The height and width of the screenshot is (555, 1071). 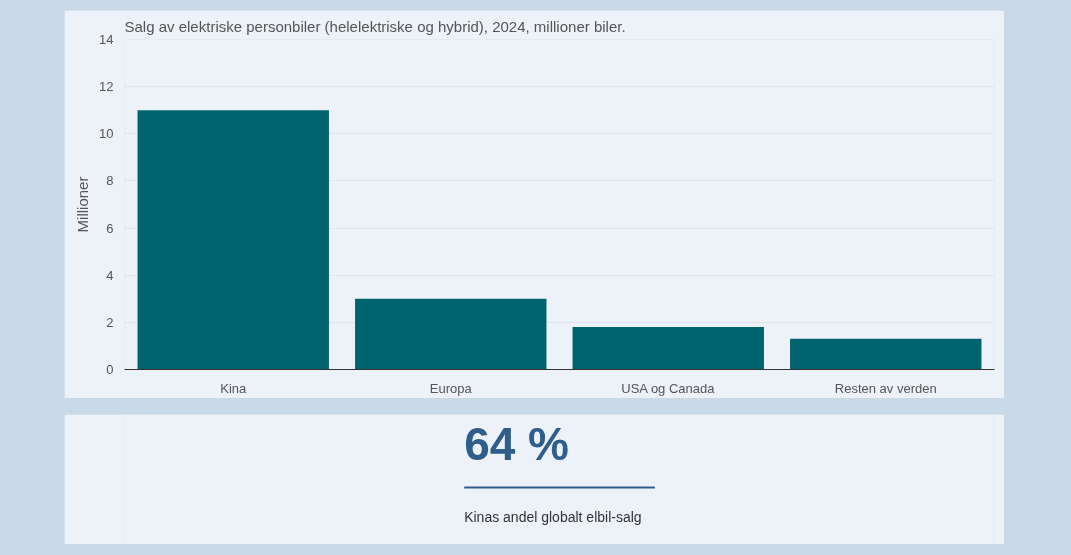 What do you see at coordinates (106, 134) in the screenshot?
I see `y-tick-label: 10` at bounding box center [106, 134].